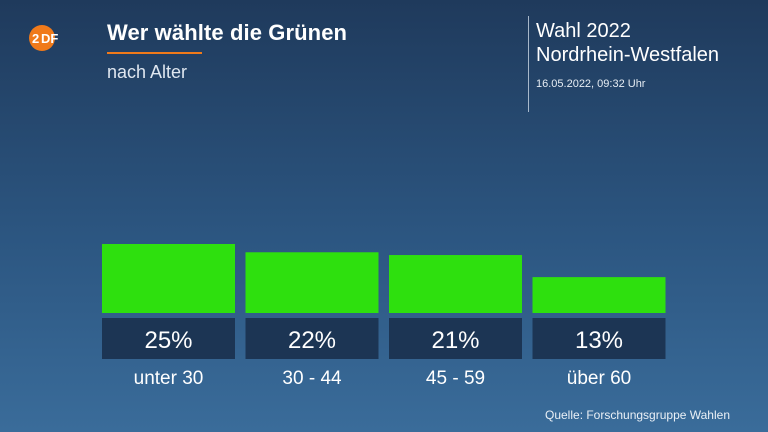 Image resolution: width=768 pixels, height=432 pixels. Describe the element at coordinates (599, 378) in the screenshot. I see `category-label-4: über 60` at that location.